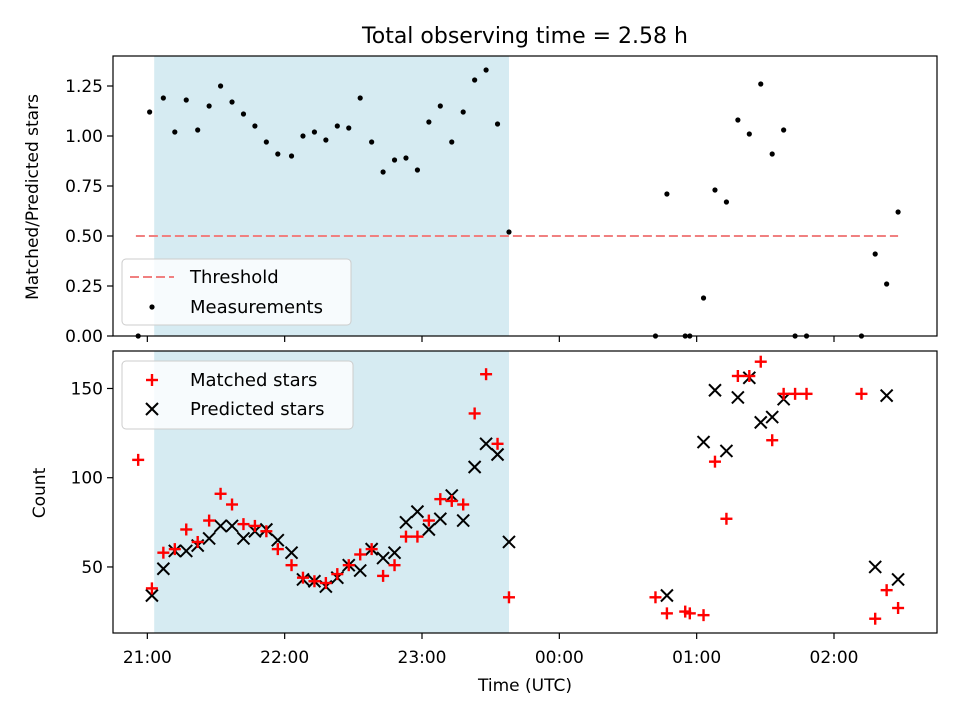 This screenshot has height=720, width=960. I want to click on x-axis-ticks: 21:00 22:00 23:00 00:00 01:00 02:00, so click(491, 650).